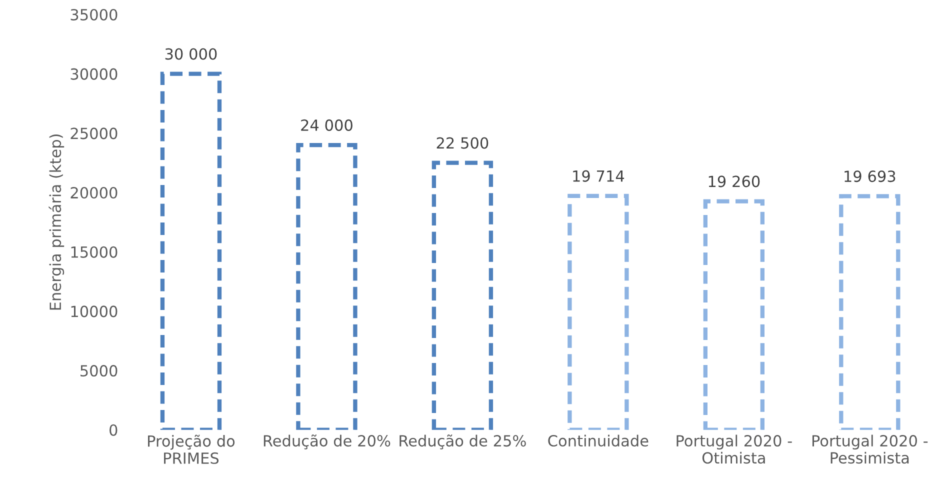  What do you see at coordinates (94, 134) in the screenshot?
I see `y-tick-label: 25000` at bounding box center [94, 134].